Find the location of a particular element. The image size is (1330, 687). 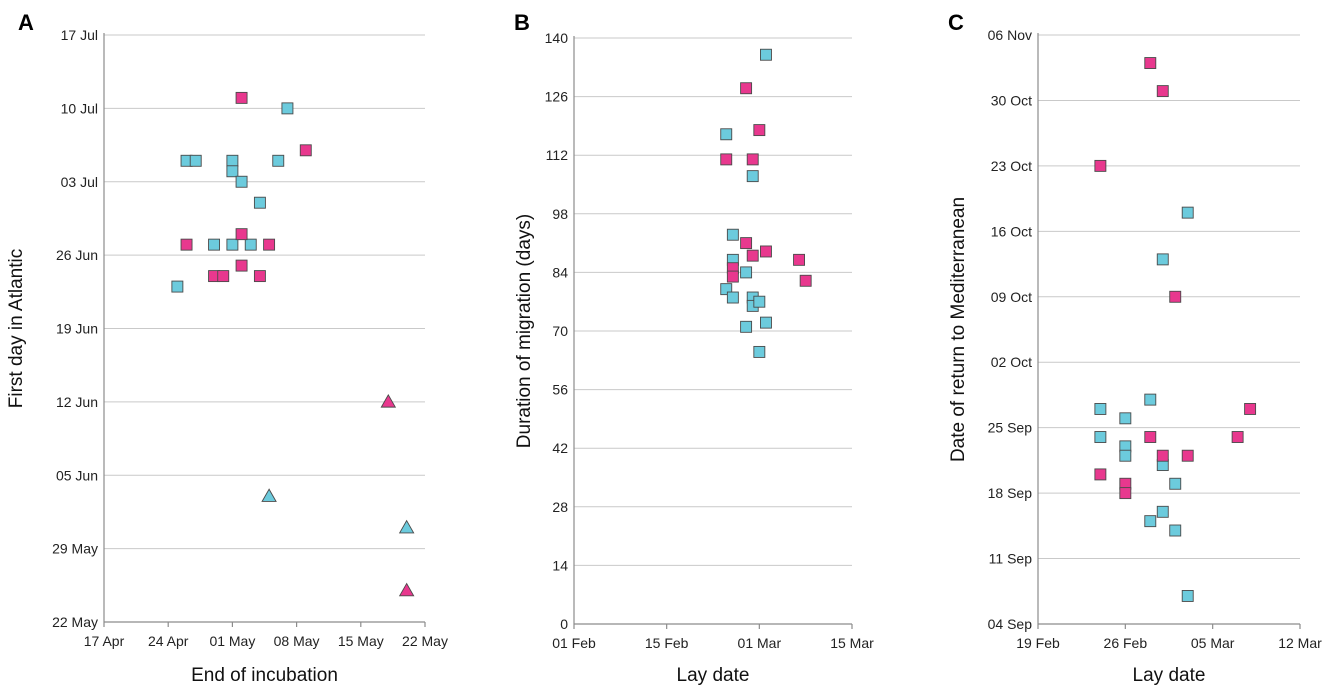

y-tick-label: 42 is located at coordinates (560, 448).